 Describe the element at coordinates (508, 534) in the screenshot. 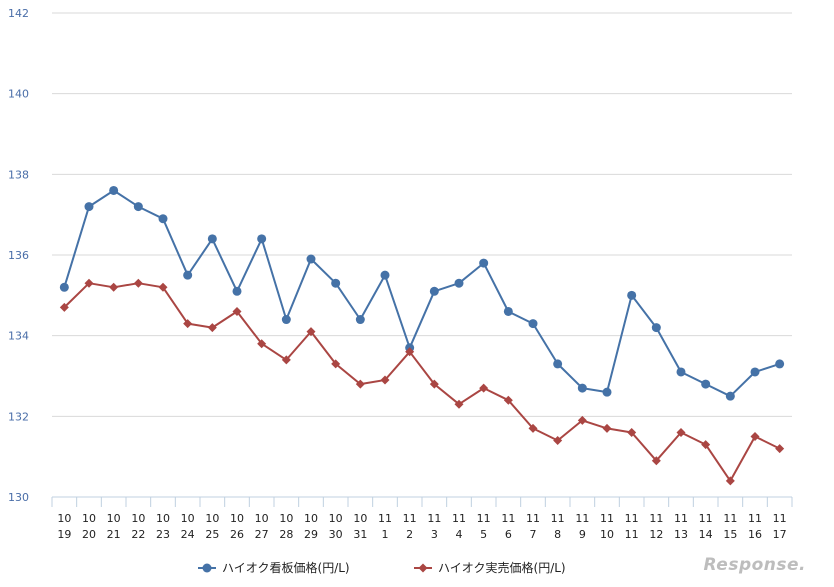

I see `x-tick-label-day: 6` at that location.